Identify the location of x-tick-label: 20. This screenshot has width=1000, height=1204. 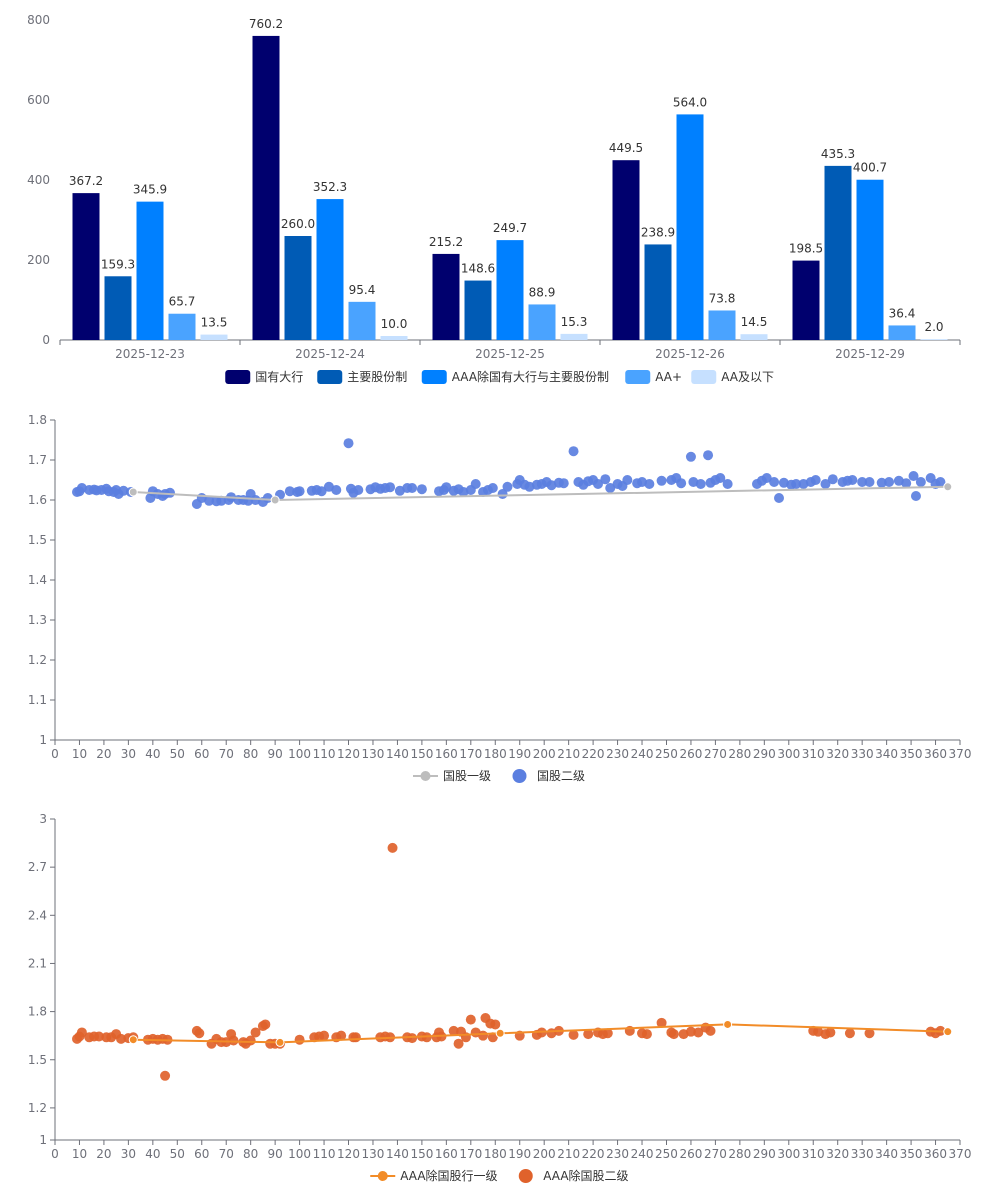
(103, 754).